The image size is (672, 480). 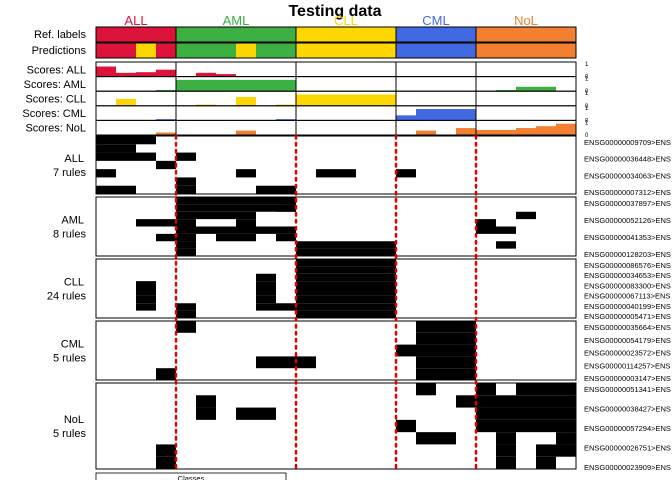 What do you see at coordinates (191, 476) in the screenshot?
I see `legend-box` at bounding box center [191, 476].